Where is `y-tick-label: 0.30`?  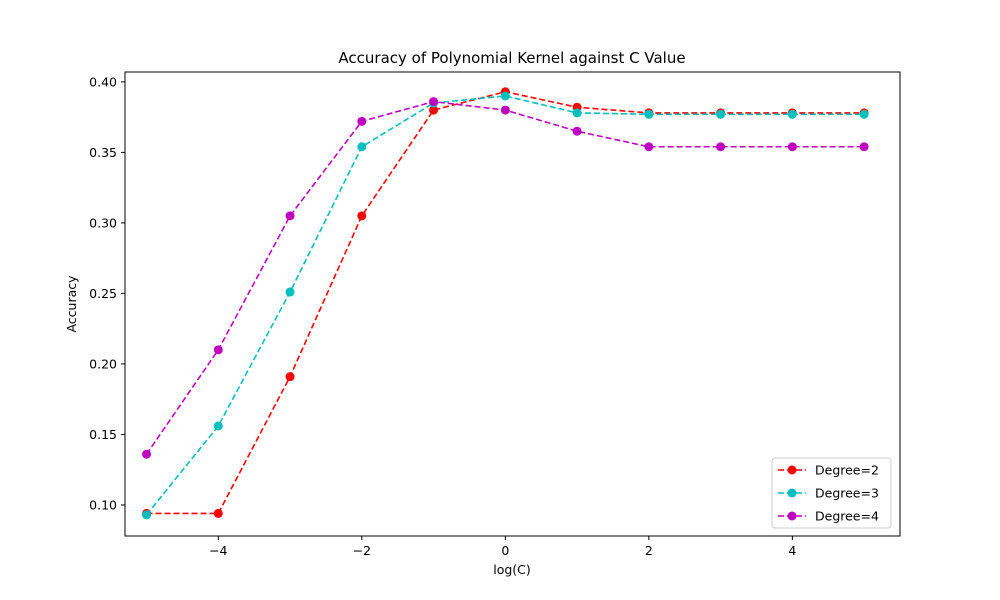
y-tick-label: 0.30 is located at coordinates (103, 222).